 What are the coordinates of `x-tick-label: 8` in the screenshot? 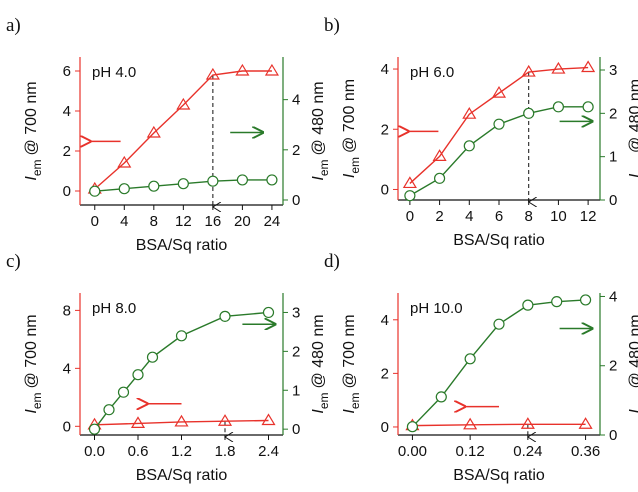 It's located at (154, 221).